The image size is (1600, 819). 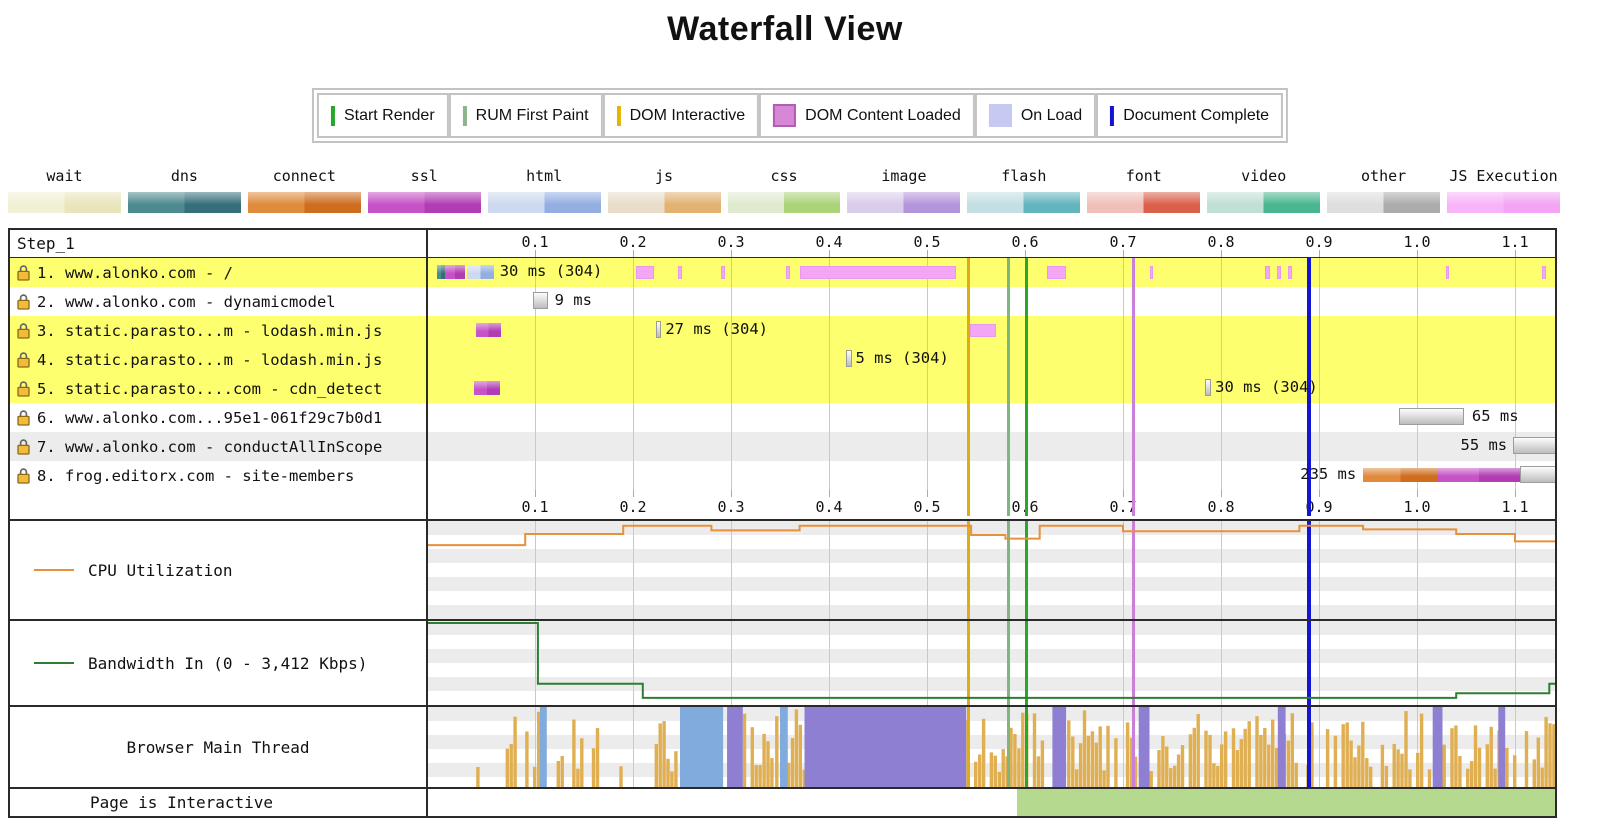 I want to click on lock-icon, so click(x=23, y=302).